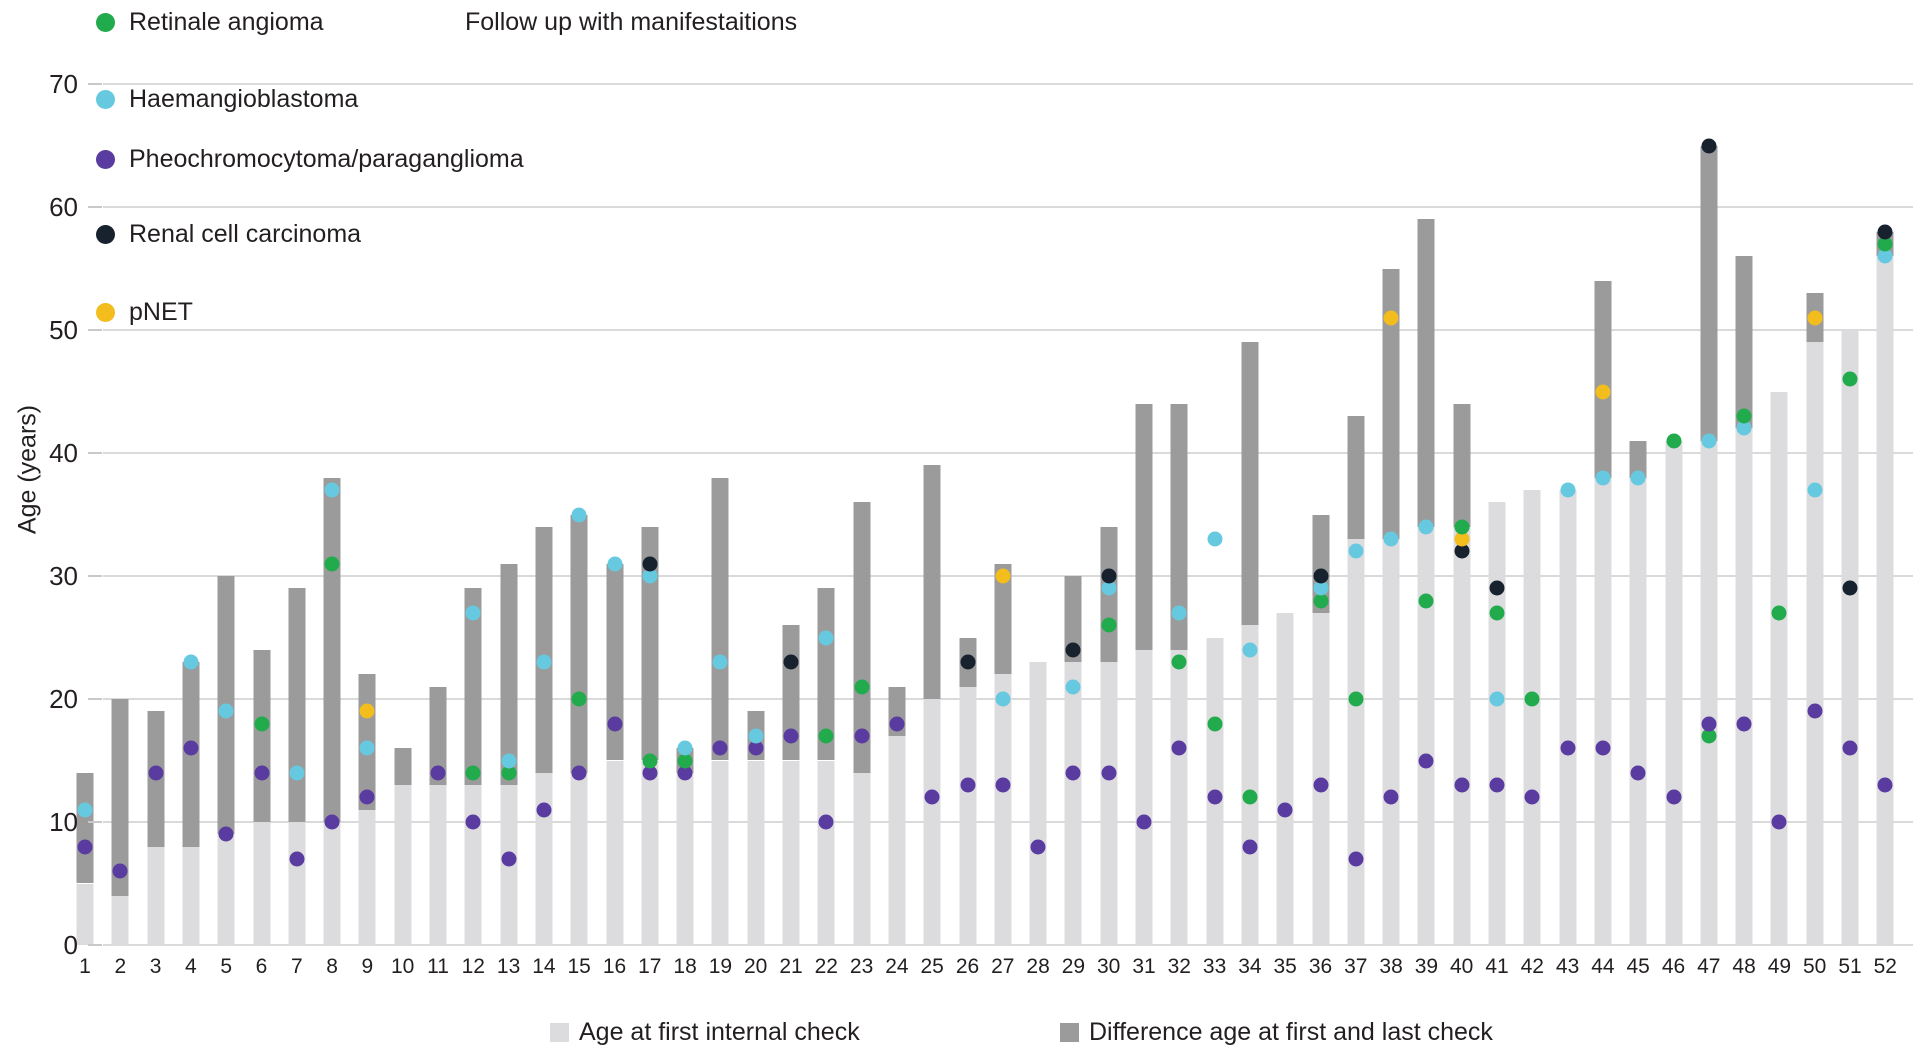  I want to click on x-tick-label-3: 3, so click(155, 966).